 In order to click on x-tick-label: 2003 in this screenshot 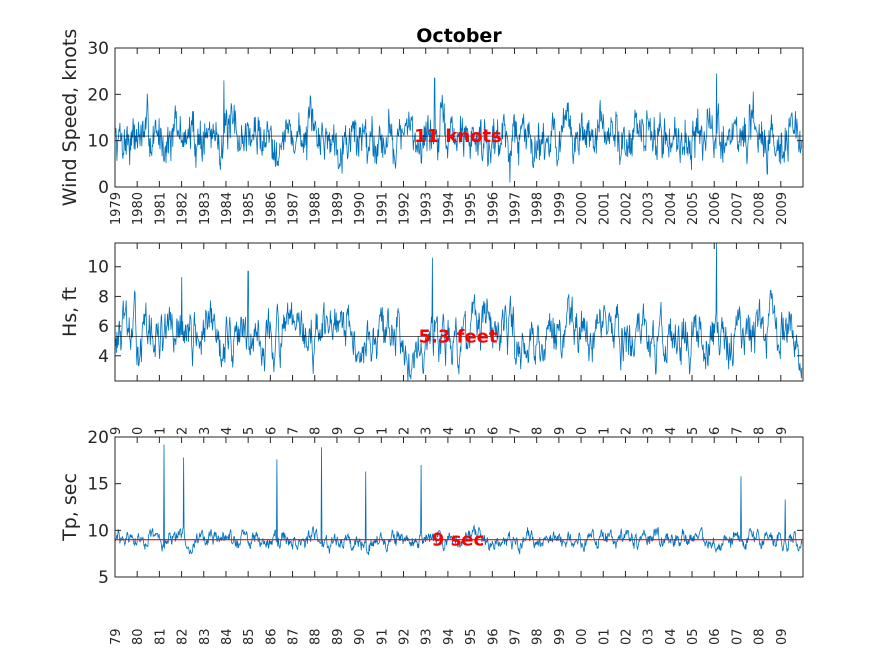, I will do `click(649, 208)`.